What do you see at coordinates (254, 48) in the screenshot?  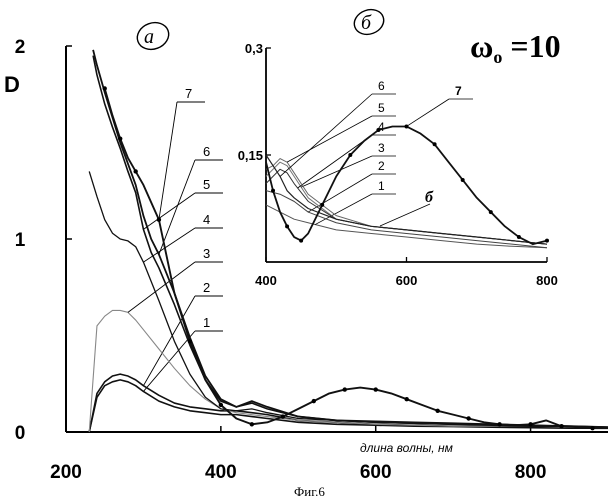 I see `inset-y-tick-label: 0,3` at bounding box center [254, 48].